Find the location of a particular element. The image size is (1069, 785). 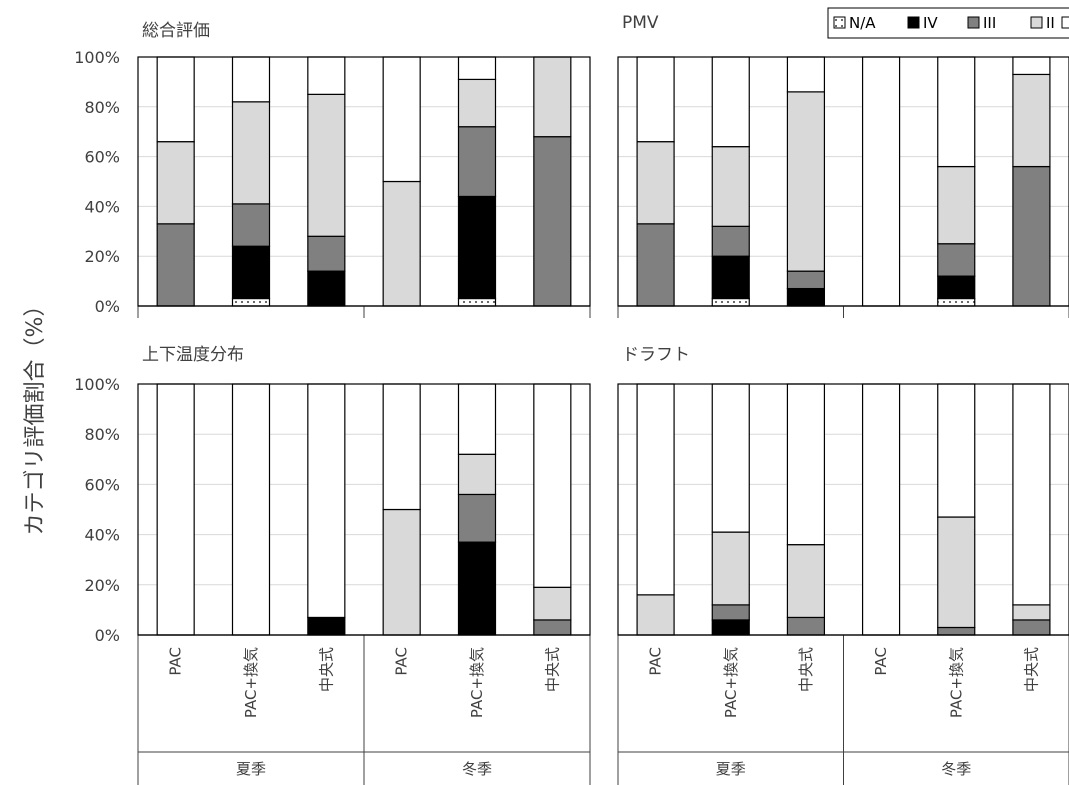

legend-swatch-ii is located at coordinates (1036, 22).